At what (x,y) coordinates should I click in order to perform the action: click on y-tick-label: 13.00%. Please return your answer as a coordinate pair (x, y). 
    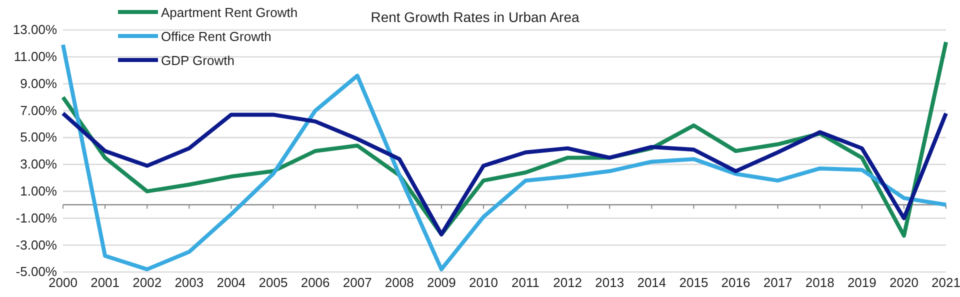
    Looking at the image, I should click on (35, 30).